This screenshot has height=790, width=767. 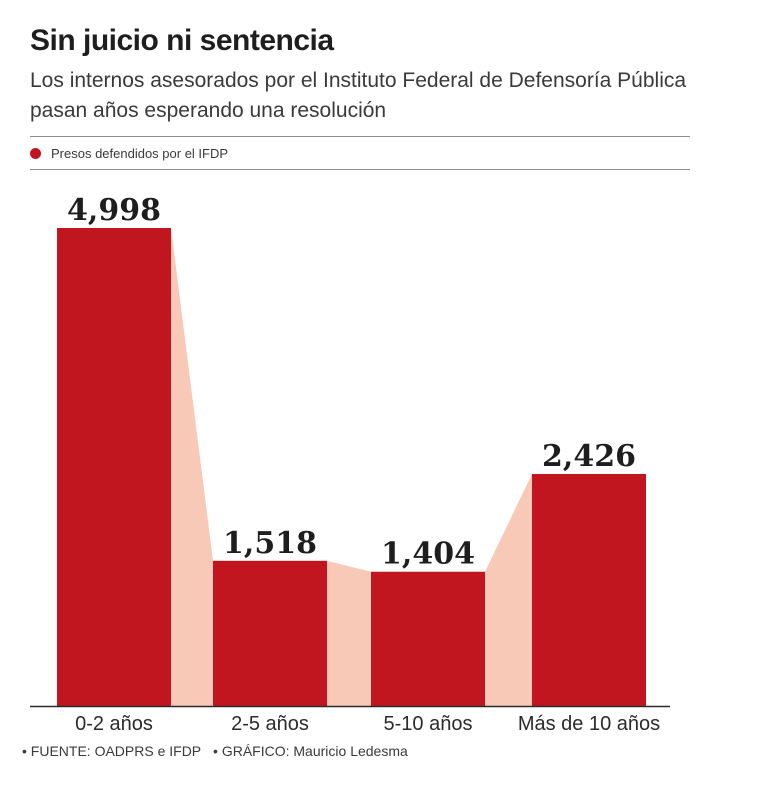 What do you see at coordinates (114, 724) in the screenshot?
I see `category-label: 0-2 años` at bounding box center [114, 724].